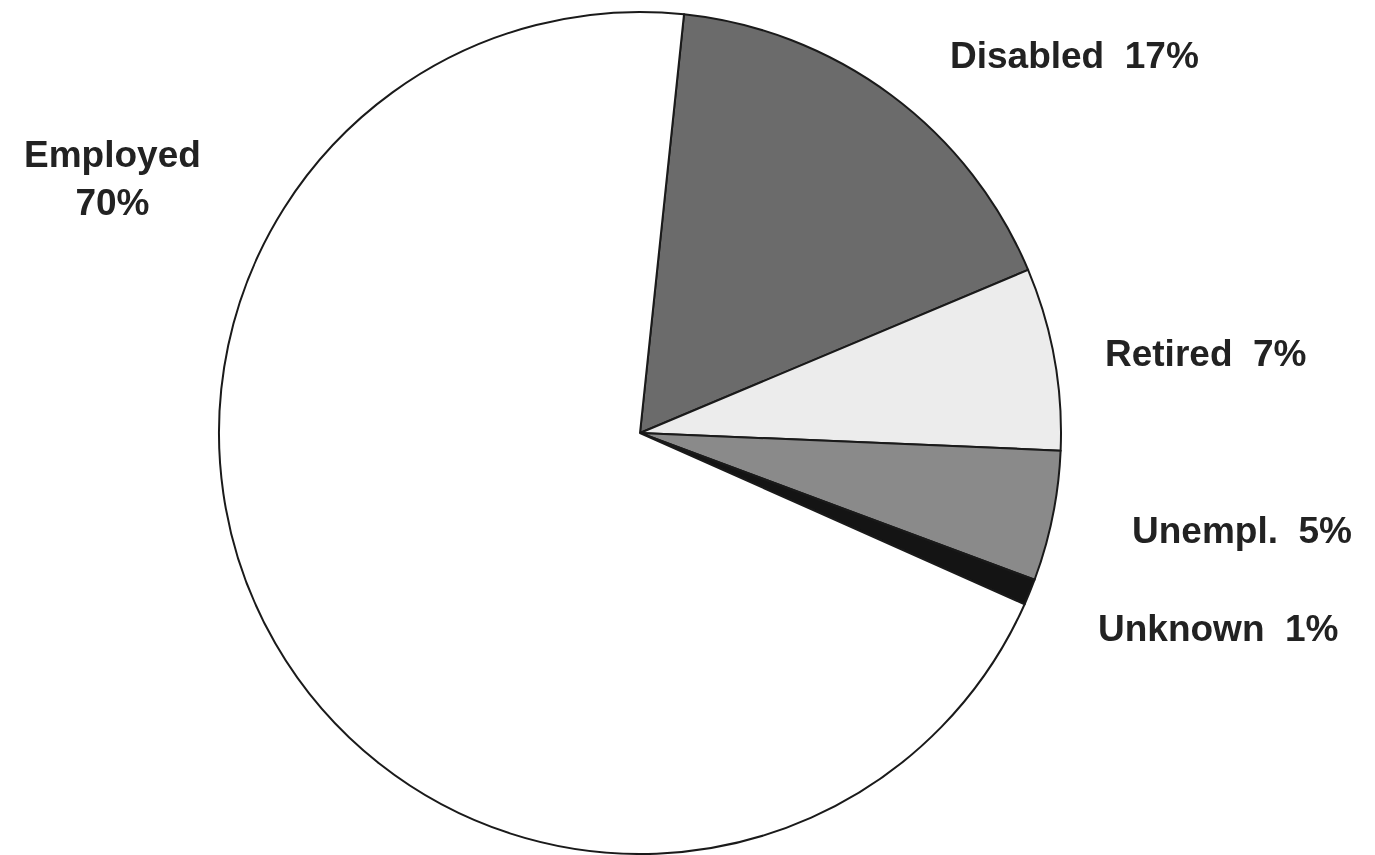 This screenshot has height=855, width=1375. I want to click on slice-label: Unempl. 5%, so click(1242, 530).